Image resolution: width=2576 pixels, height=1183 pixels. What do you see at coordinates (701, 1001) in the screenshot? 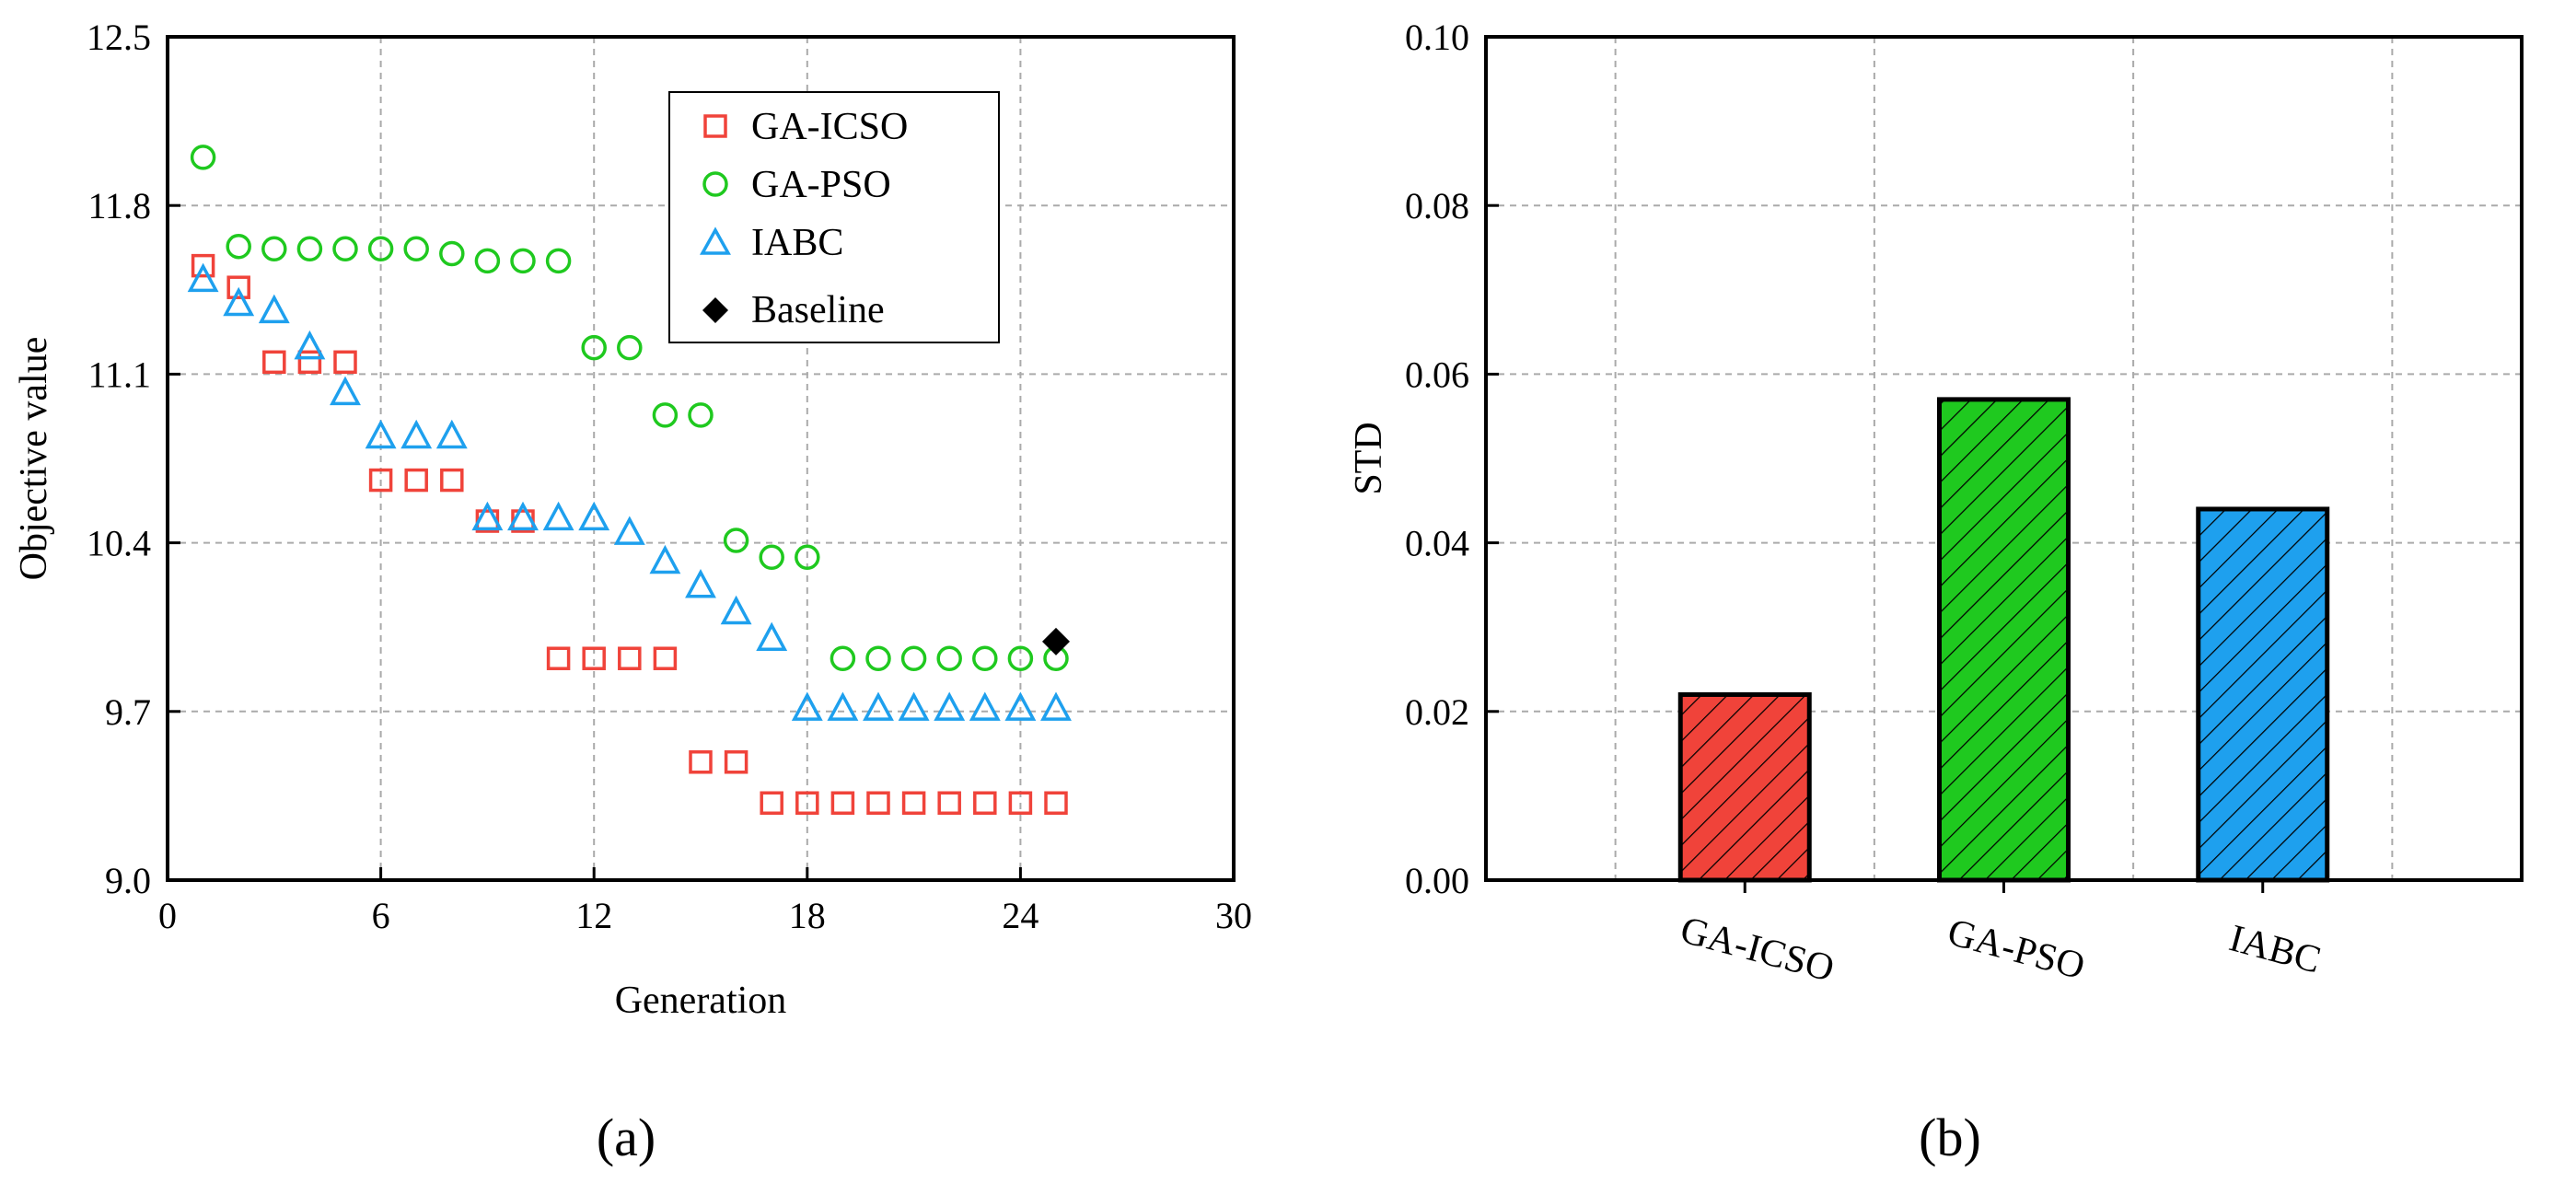
I see `x-axis-title: Generation` at bounding box center [701, 1001].